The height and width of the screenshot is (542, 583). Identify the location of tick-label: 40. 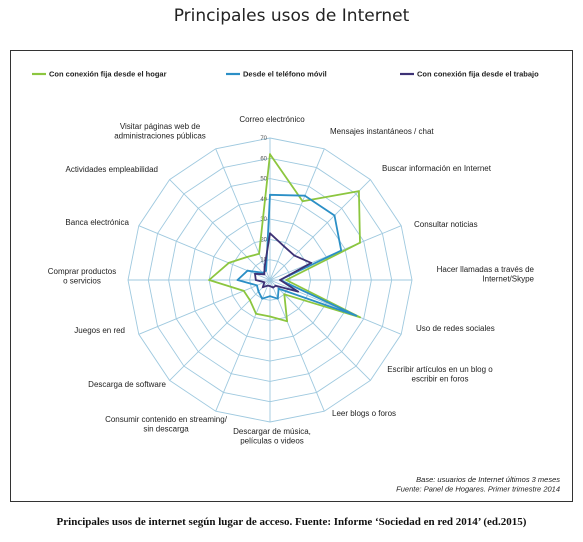
(263, 200).